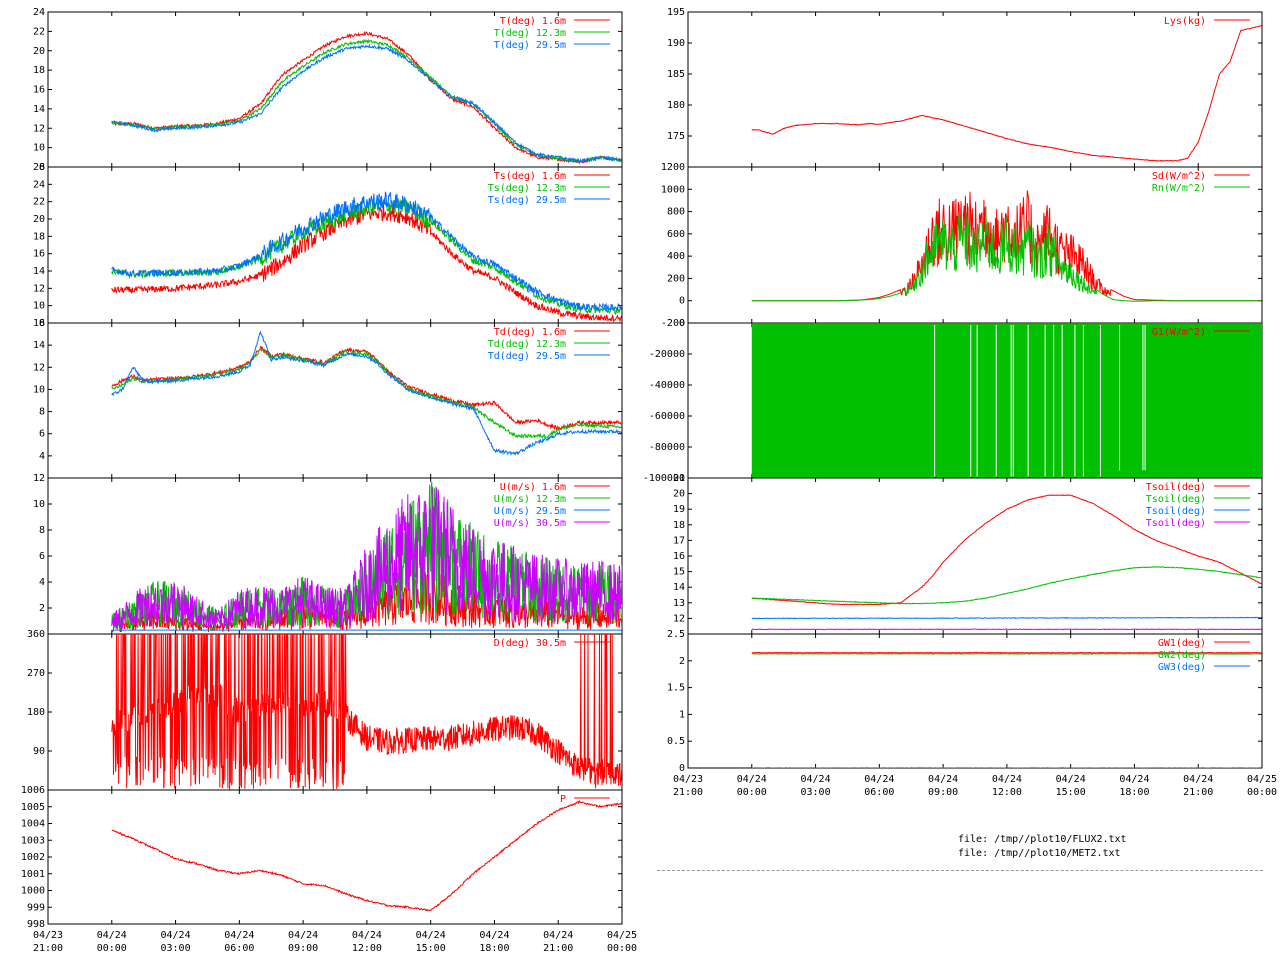  I want to click on y-tick-label: 1.5, so click(676, 688).